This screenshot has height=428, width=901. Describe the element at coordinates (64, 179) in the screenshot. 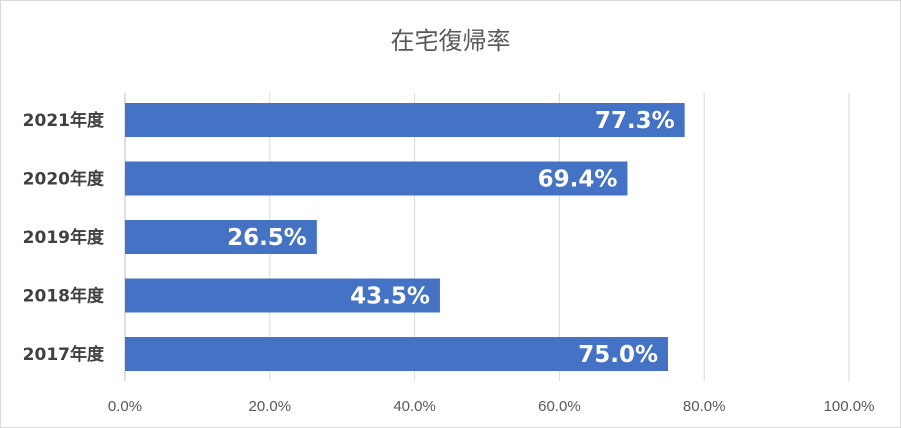

I see `category-label-1: 2020年度` at that location.